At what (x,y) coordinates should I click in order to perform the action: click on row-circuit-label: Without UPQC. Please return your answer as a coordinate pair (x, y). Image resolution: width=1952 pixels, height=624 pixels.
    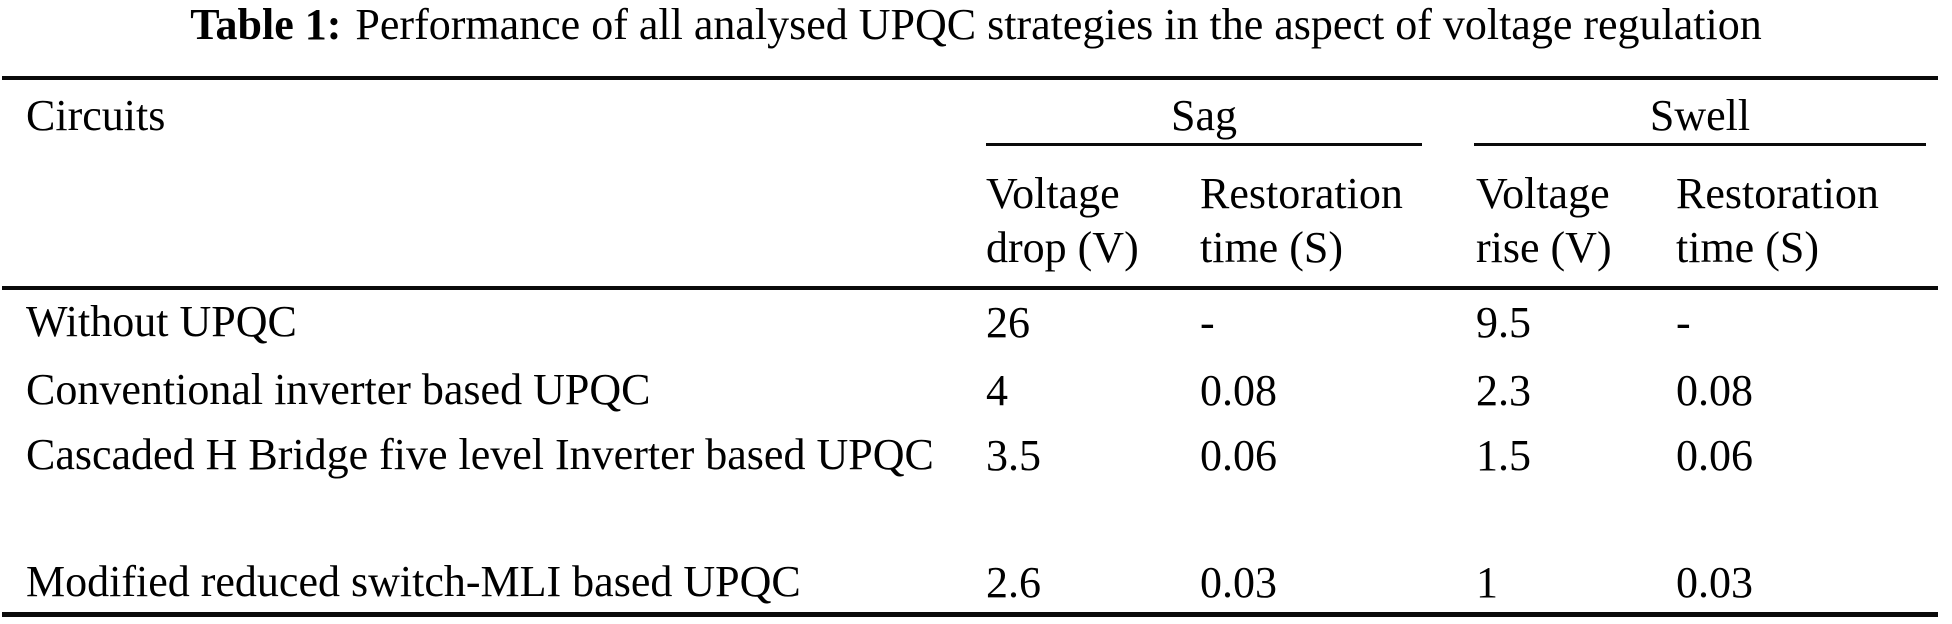
    Looking at the image, I should click on (161, 321).